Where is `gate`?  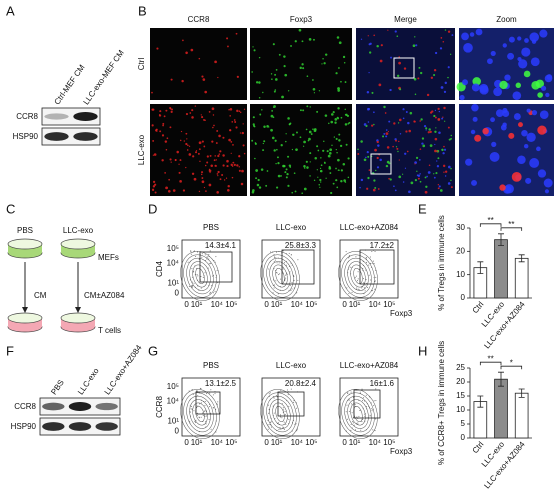
gate is located at coordinates (216, 267).